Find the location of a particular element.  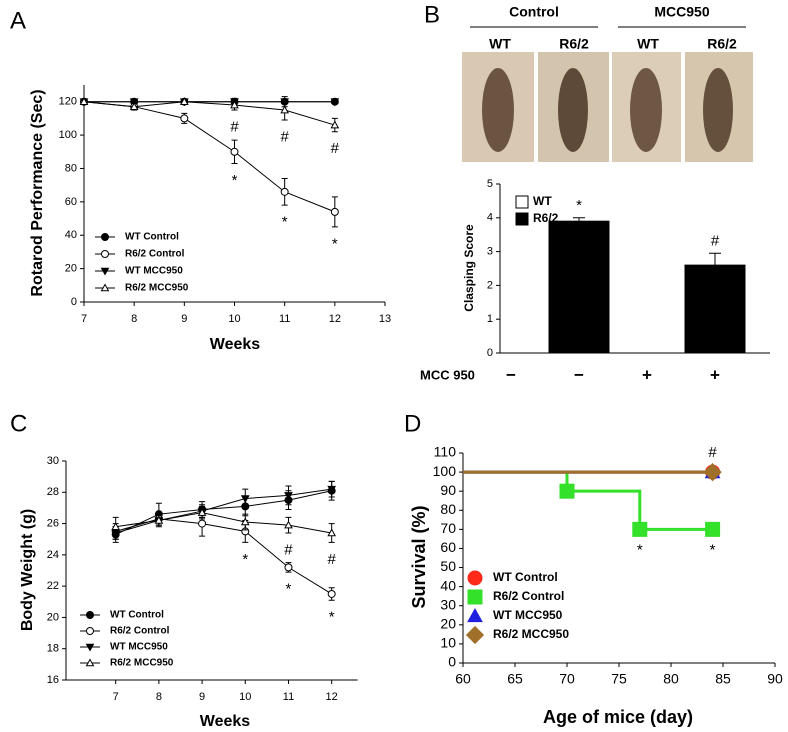

x-tick-label: 90 is located at coordinates (775, 679).